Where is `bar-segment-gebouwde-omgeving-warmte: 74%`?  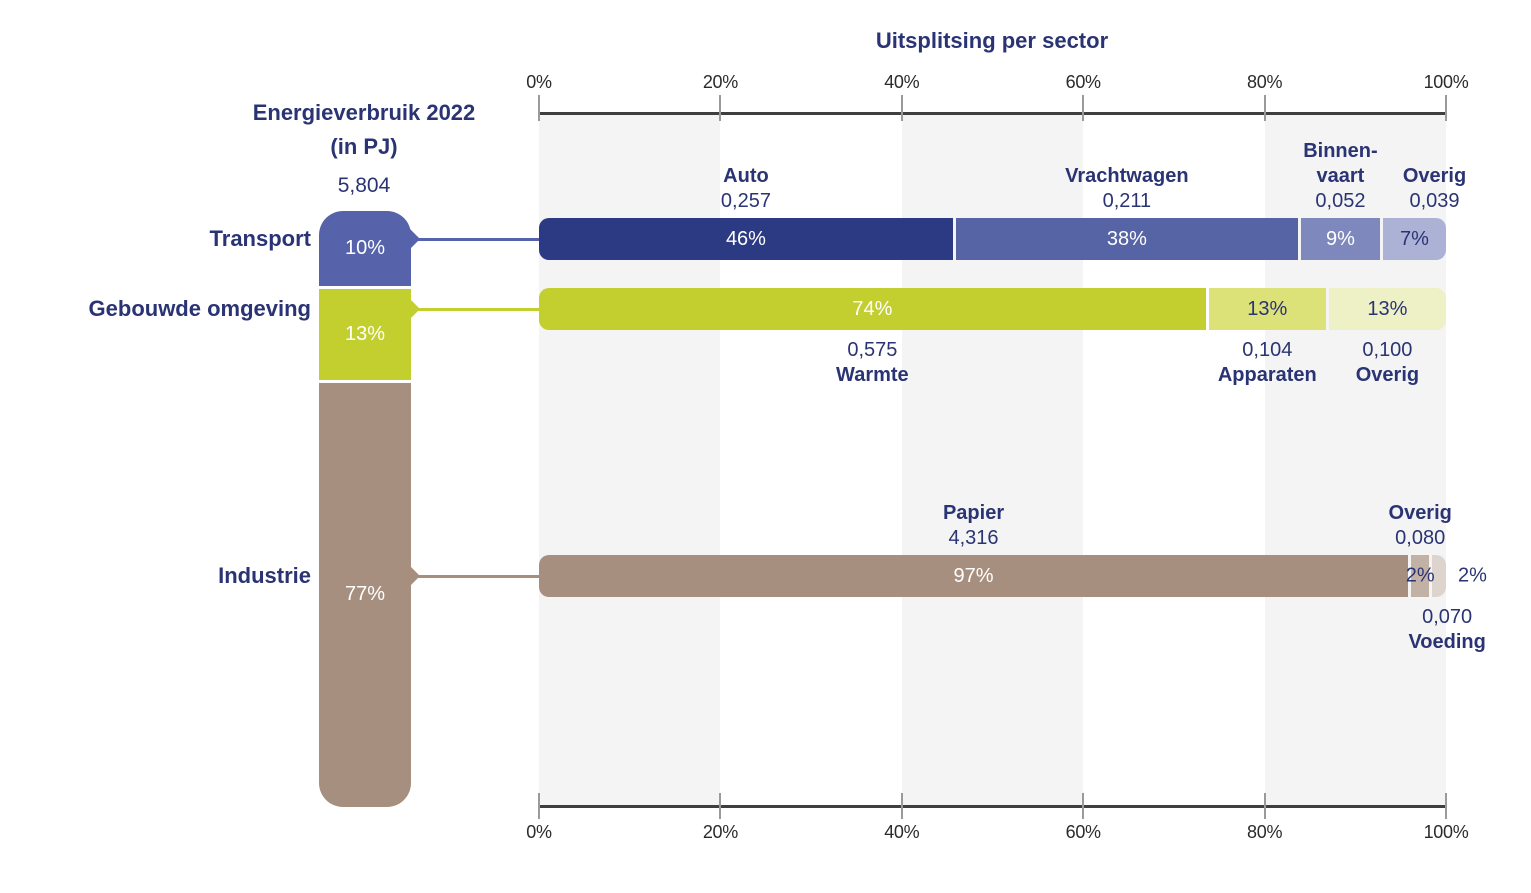
bar-segment-gebouwde-omgeving-warmte: 74% is located at coordinates (872, 309).